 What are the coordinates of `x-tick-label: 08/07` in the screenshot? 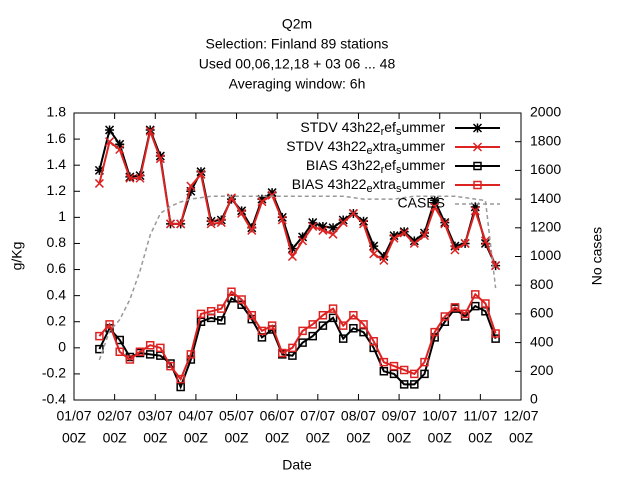 It's located at (358, 416).